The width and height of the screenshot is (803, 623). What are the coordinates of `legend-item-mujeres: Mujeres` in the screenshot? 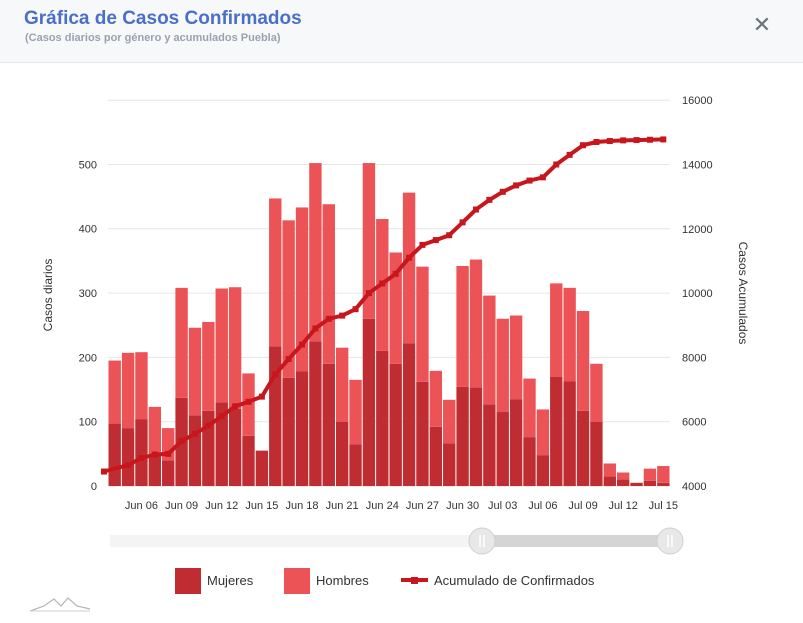 It's located at (214, 581).